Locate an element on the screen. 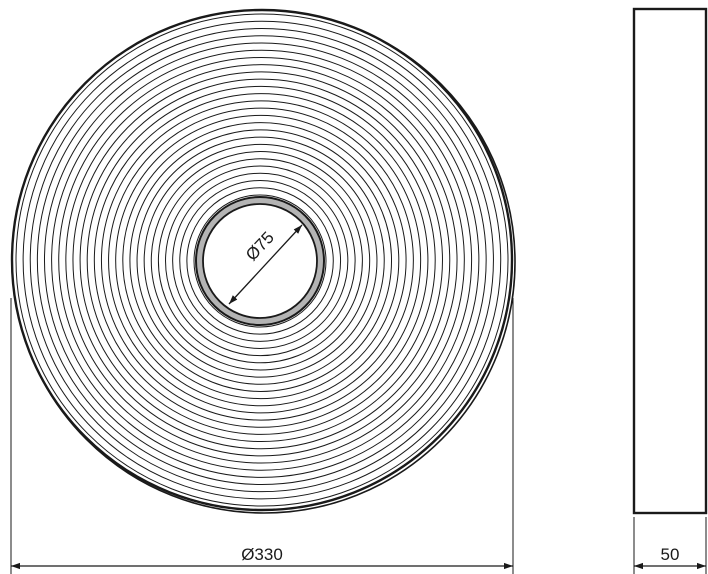  width-label: 50 is located at coordinates (670, 554).